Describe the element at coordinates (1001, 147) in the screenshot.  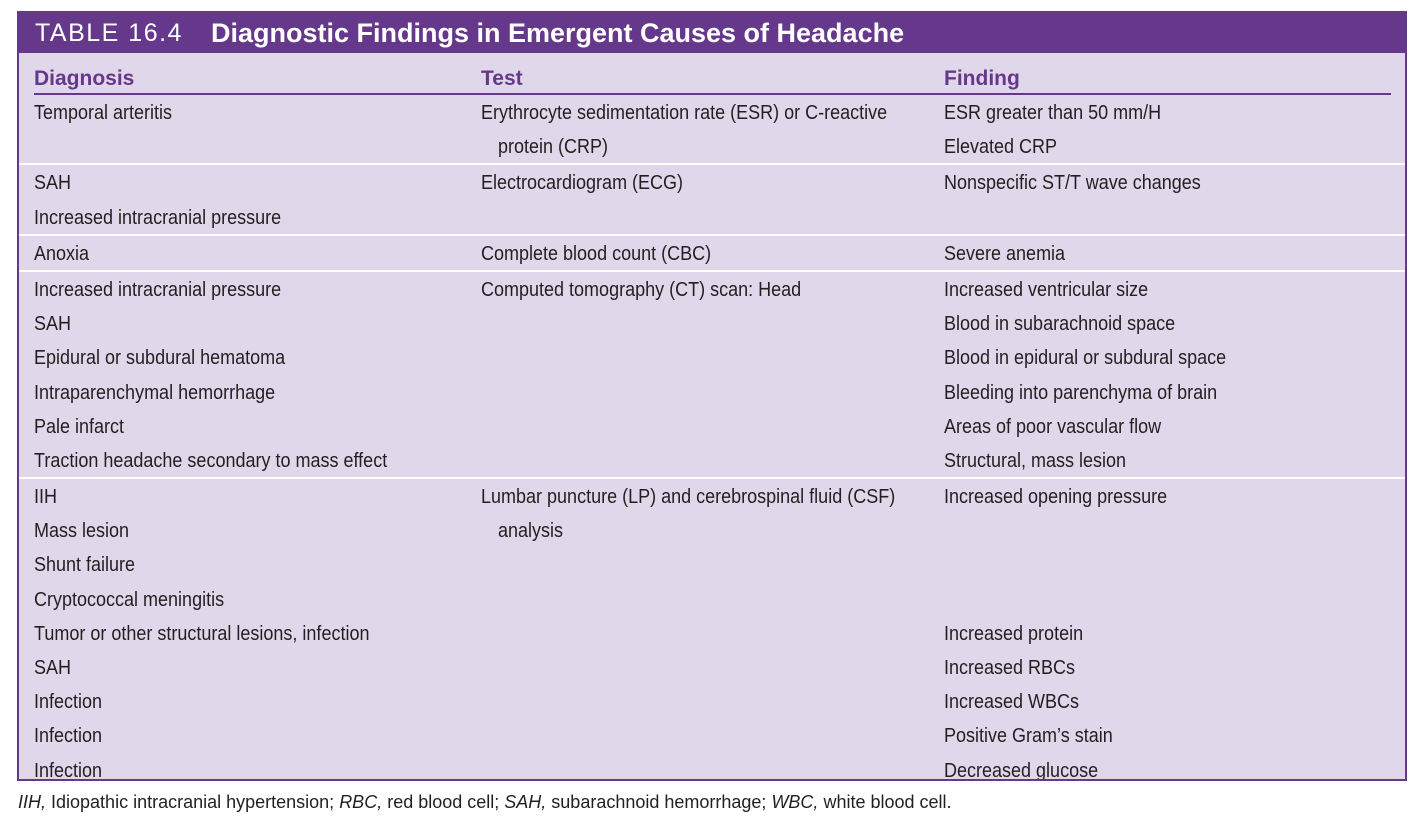
I see `finding-cell: Elevated CRP` at that location.